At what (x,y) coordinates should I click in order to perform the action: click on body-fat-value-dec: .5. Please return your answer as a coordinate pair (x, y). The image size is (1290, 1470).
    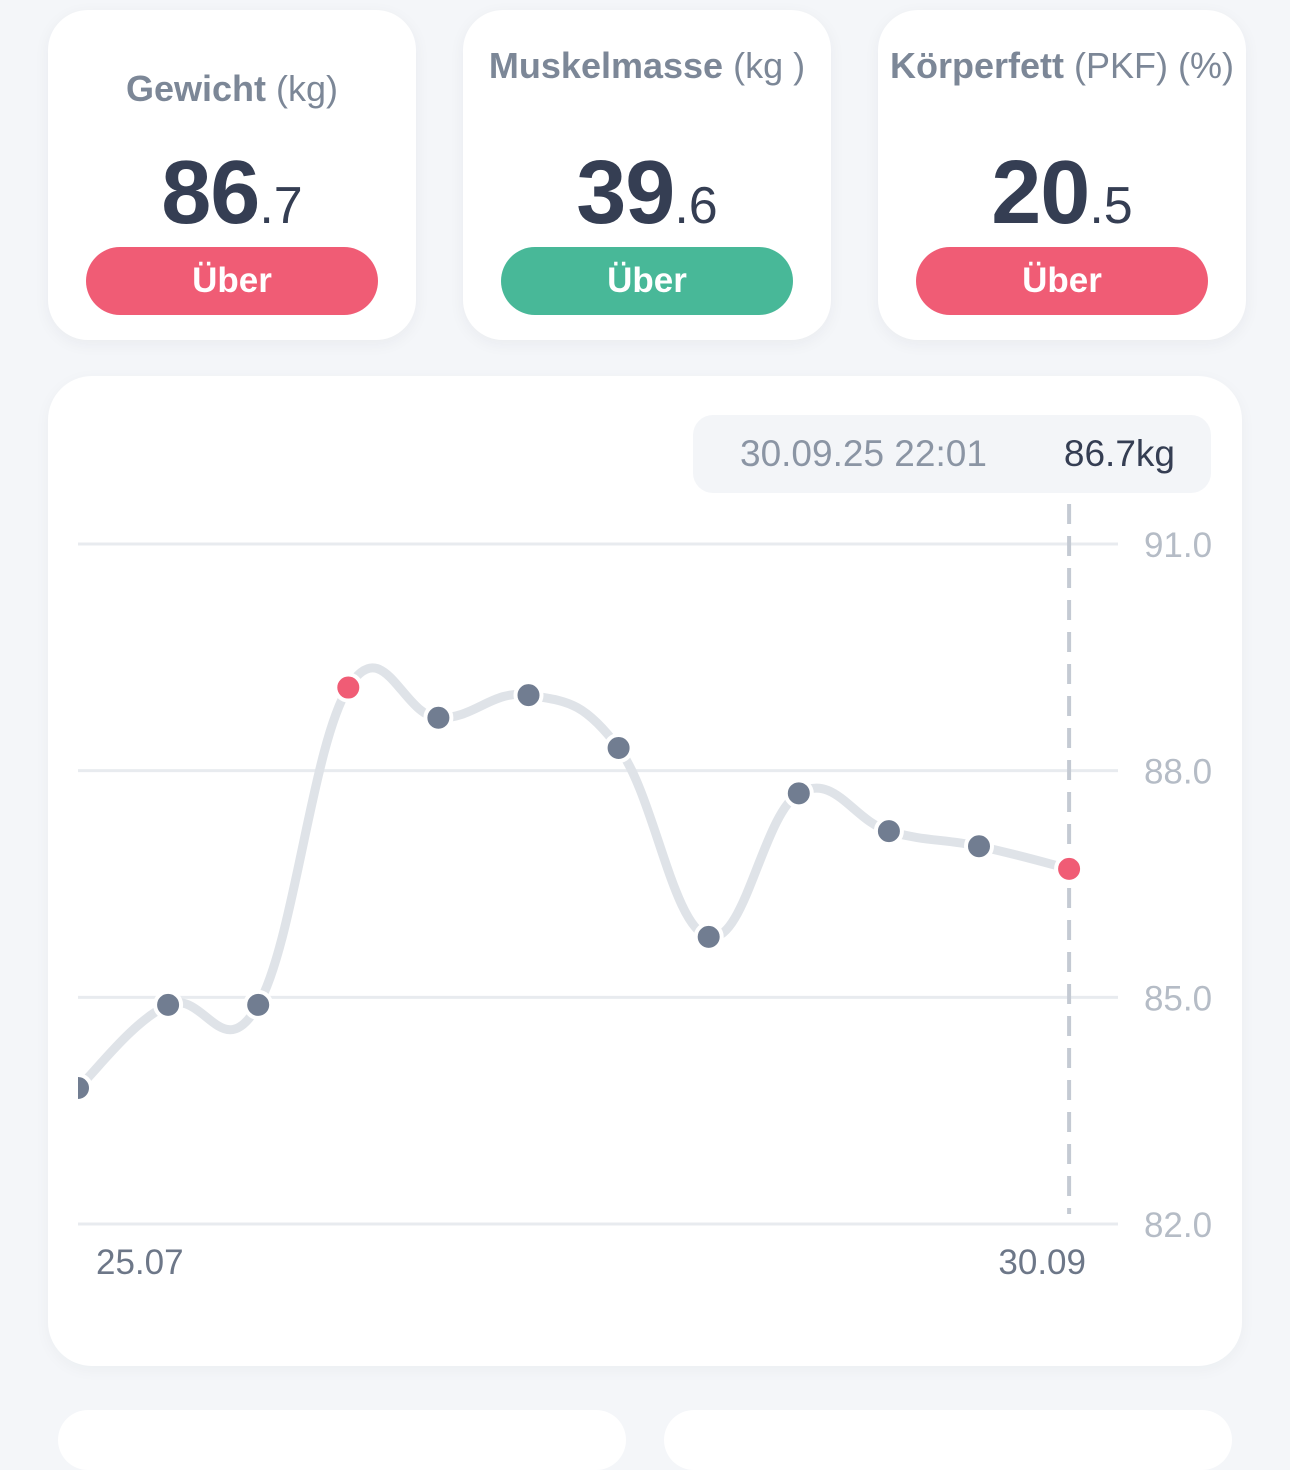
    Looking at the image, I should click on (1111, 206).